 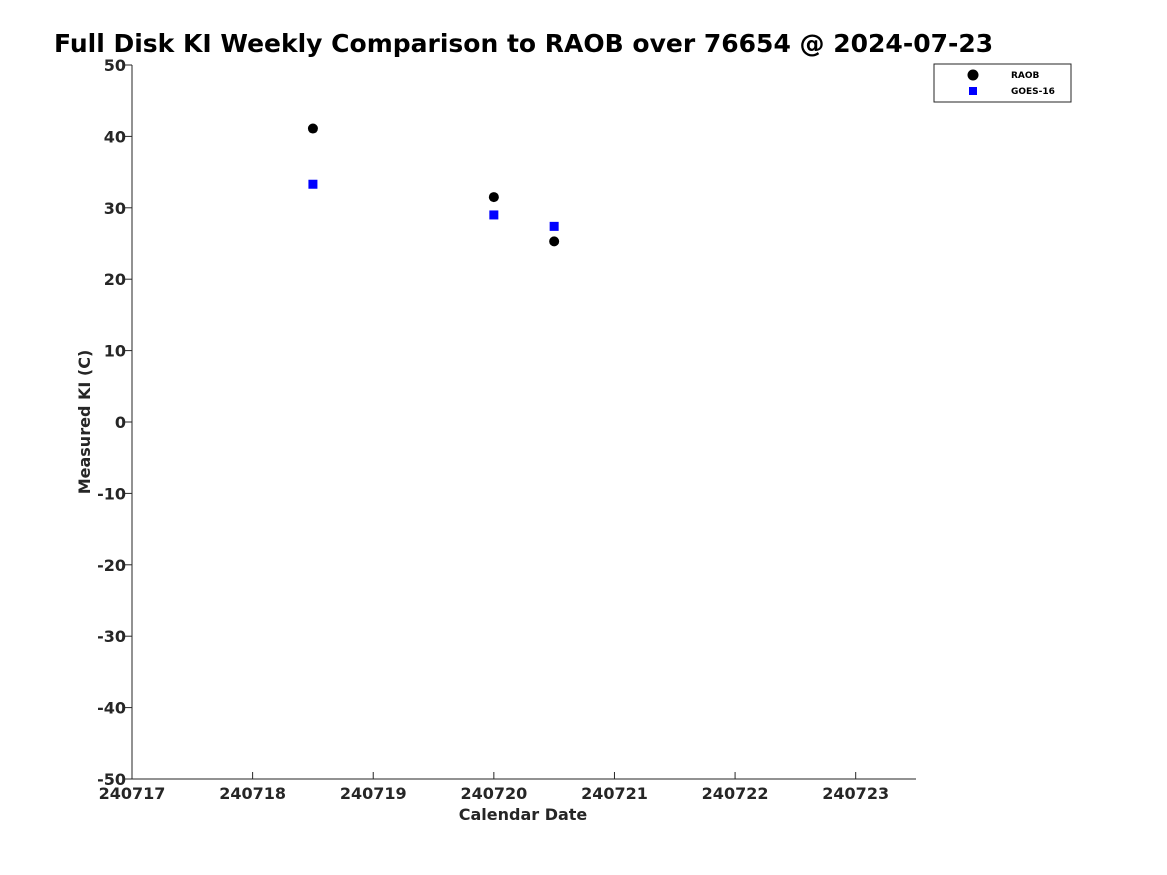 I want to click on y-tick-label: -30, so click(x=111, y=636).